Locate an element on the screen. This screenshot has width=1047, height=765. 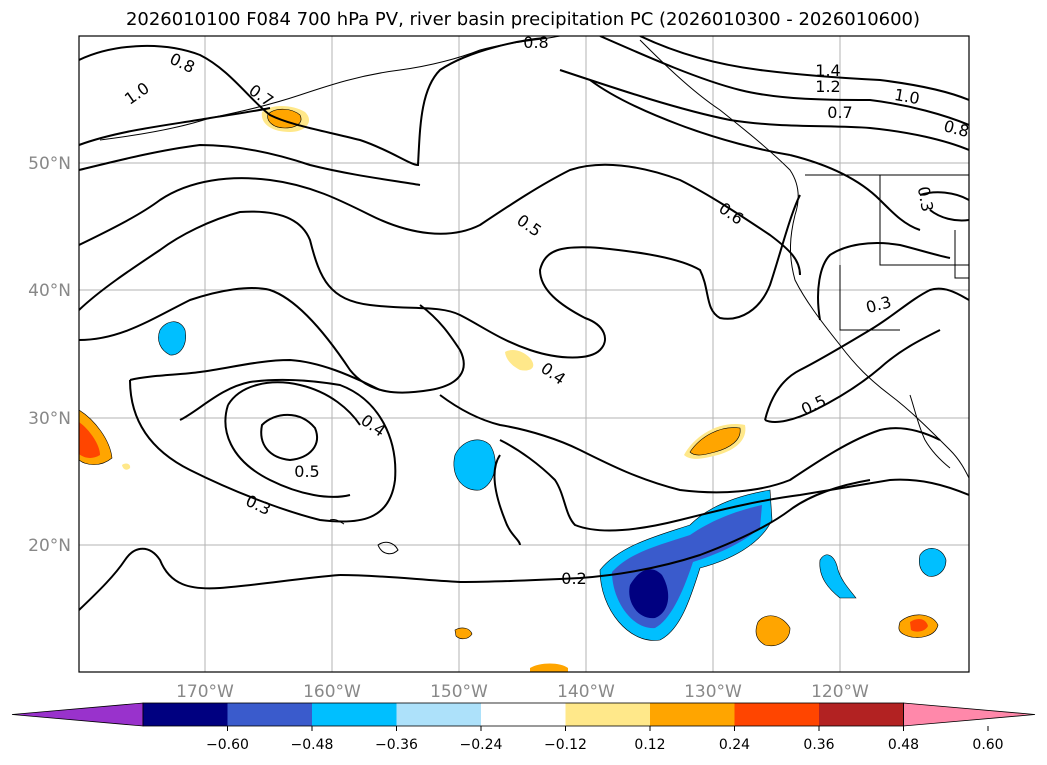
contour-label: 0.2 is located at coordinates (573, 578).